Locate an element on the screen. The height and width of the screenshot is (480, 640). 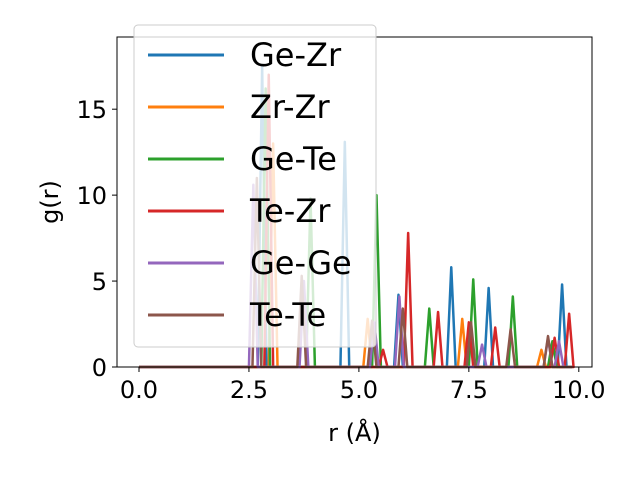
x-axis: 0.0 2.5 5.0 7.5 10.0 is located at coordinates (363, 385).